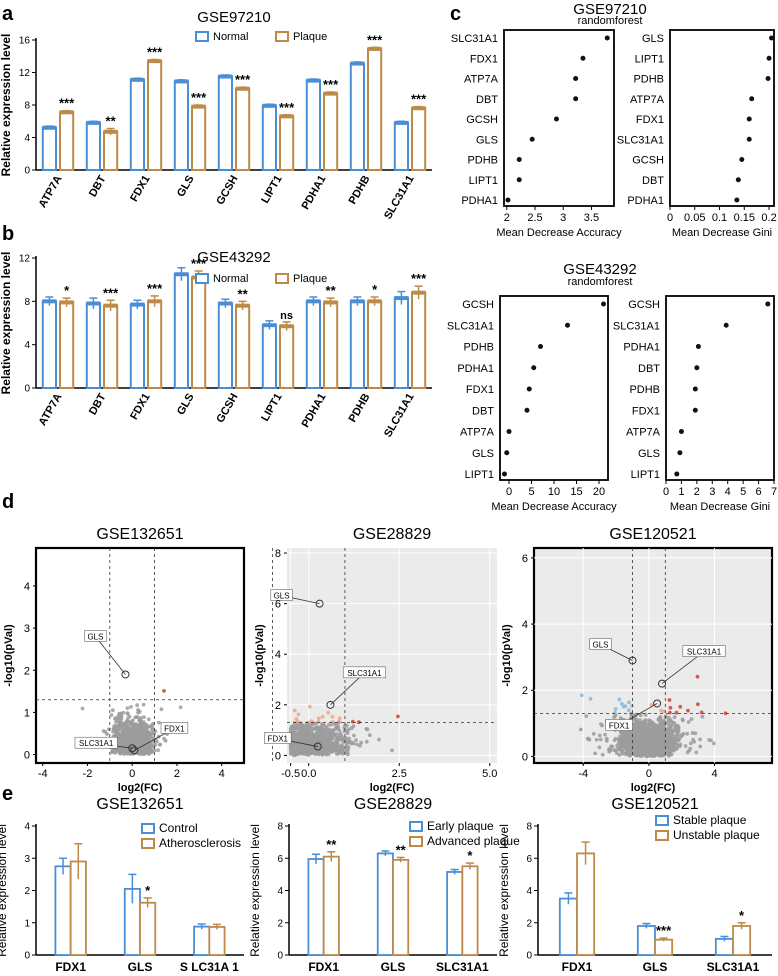  I want to click on chart-title: GSE132651, so click(139, 534).